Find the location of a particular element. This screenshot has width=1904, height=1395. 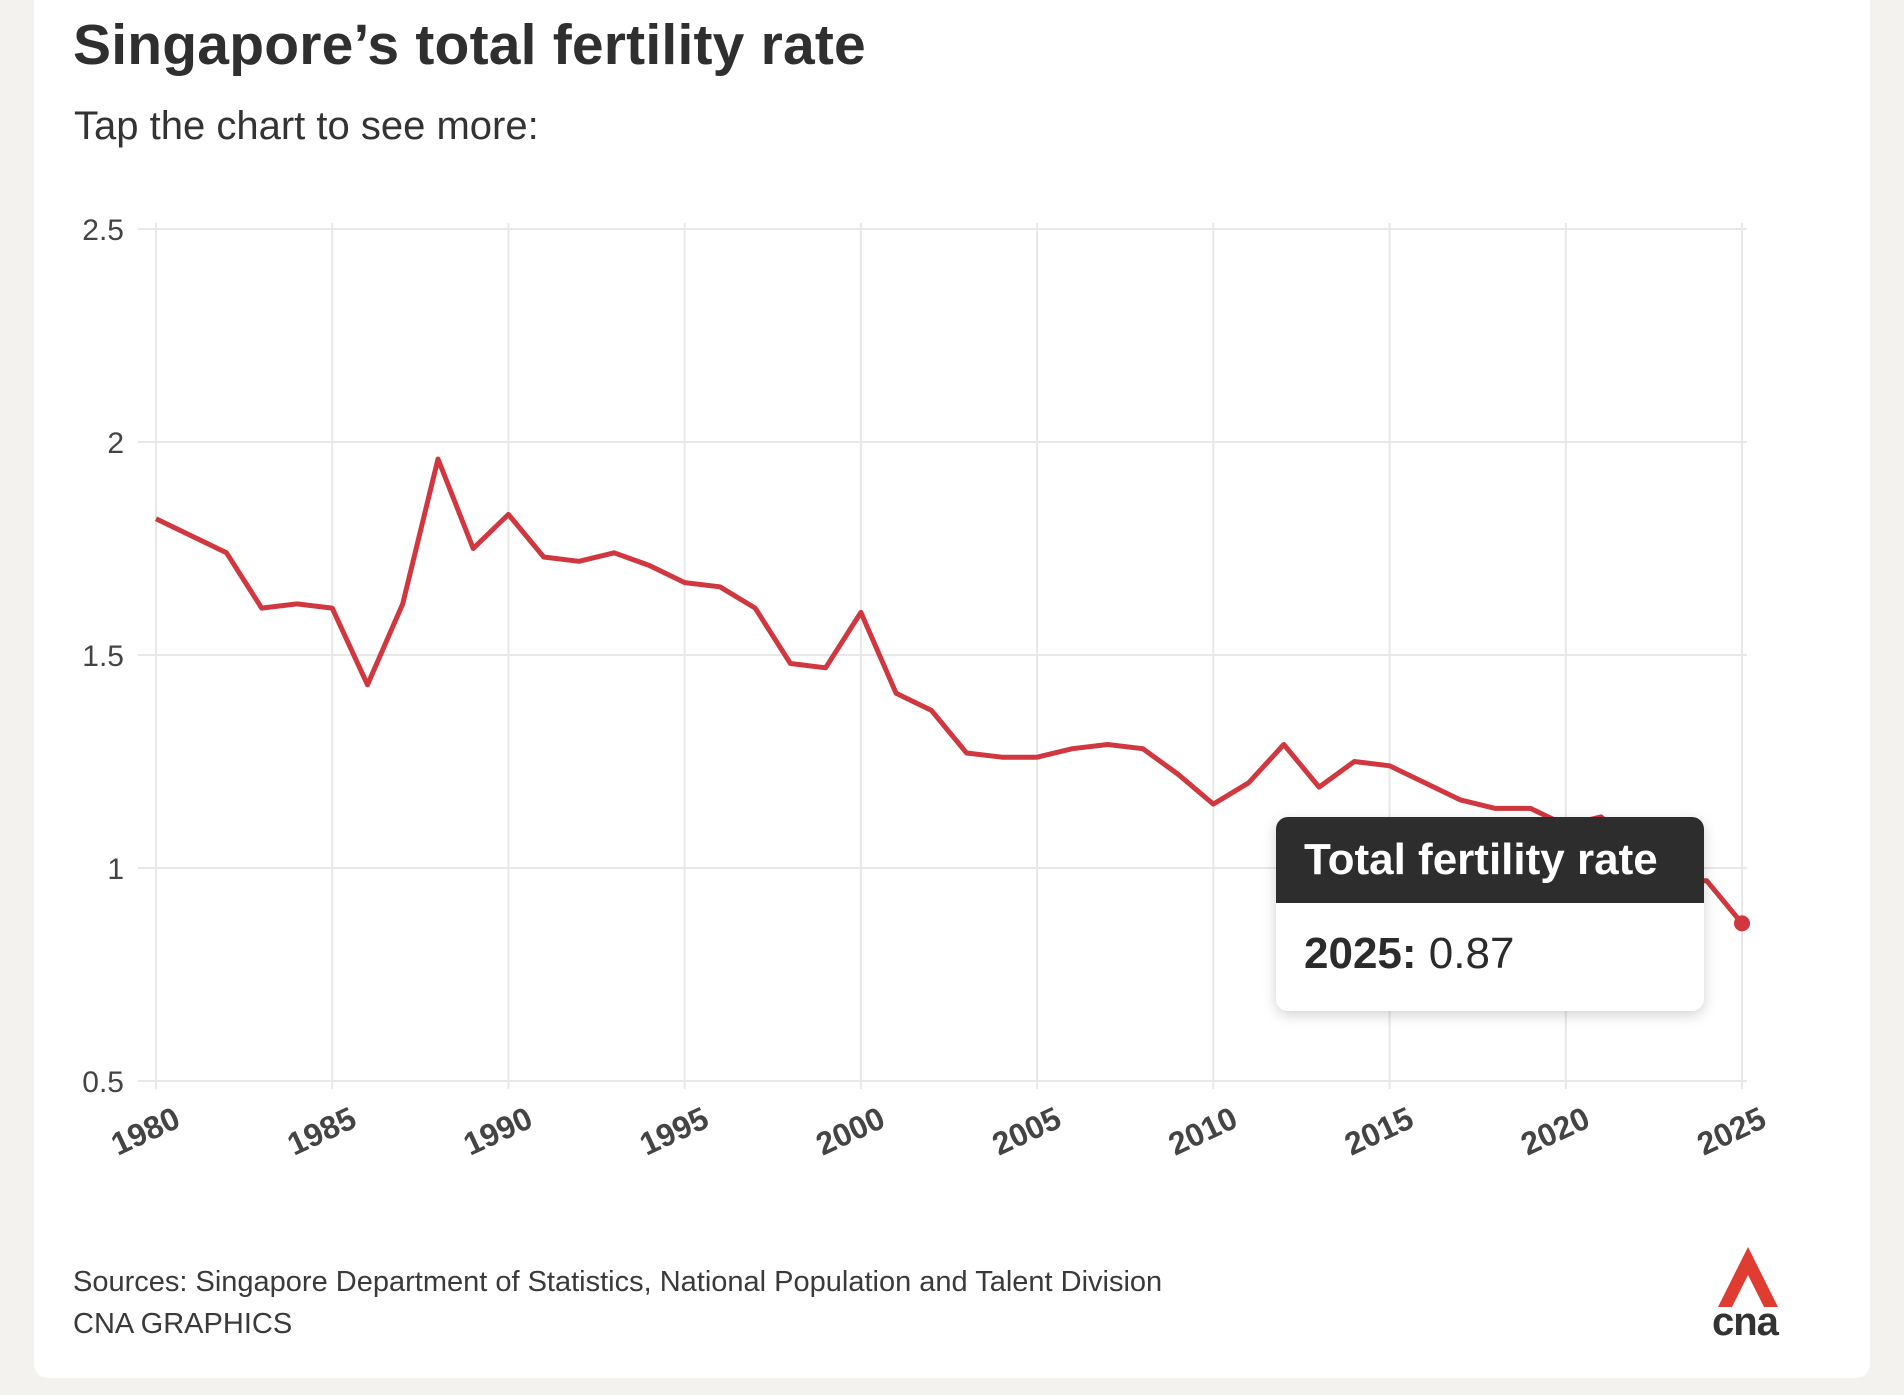

x-tick-label: 2010 is located at coordinates (1203, 1131).